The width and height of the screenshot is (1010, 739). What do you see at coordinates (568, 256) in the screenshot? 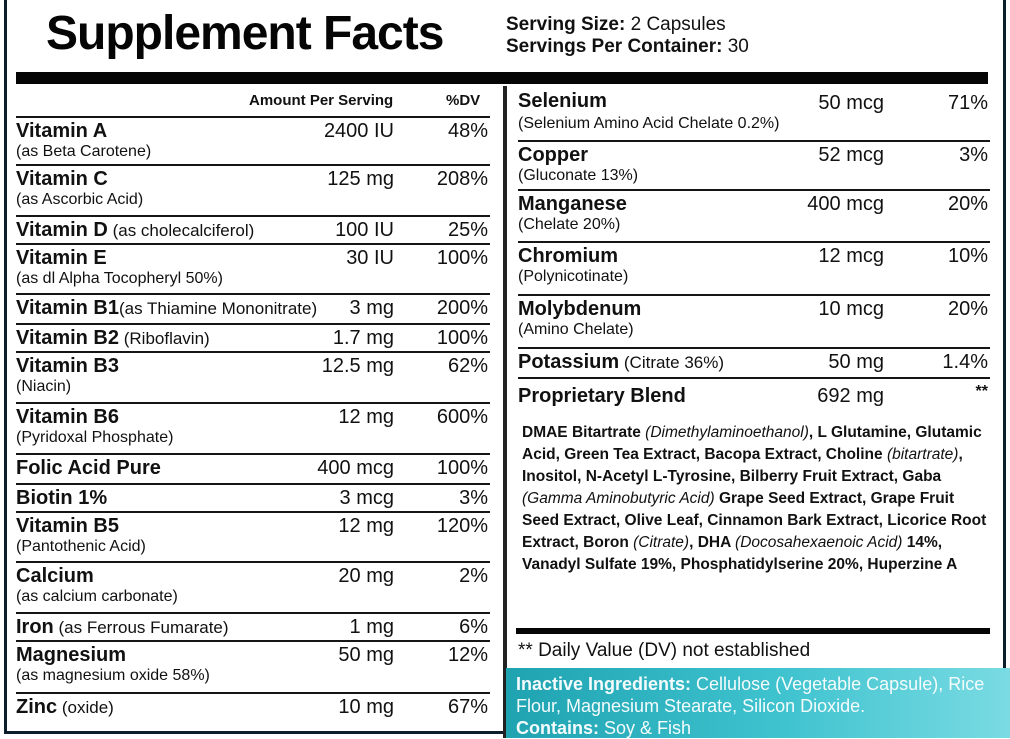
I see `nutrient-name: Chromium` at bounding box center [568, 256].